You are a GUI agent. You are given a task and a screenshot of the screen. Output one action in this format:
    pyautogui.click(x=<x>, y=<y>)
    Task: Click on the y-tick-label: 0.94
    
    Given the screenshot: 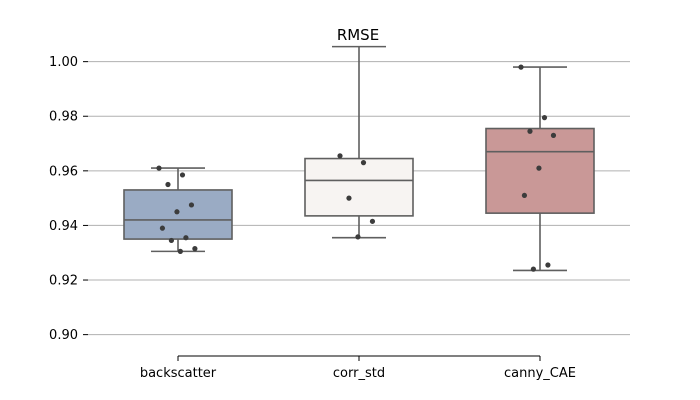 What is the action you would take?
    pyautogui.click(x=63, y=226)
    